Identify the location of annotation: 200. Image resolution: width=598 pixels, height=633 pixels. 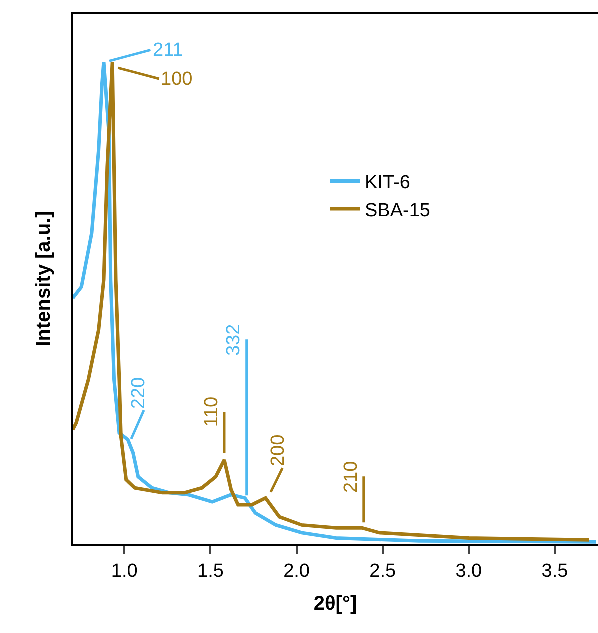
(278, 450).